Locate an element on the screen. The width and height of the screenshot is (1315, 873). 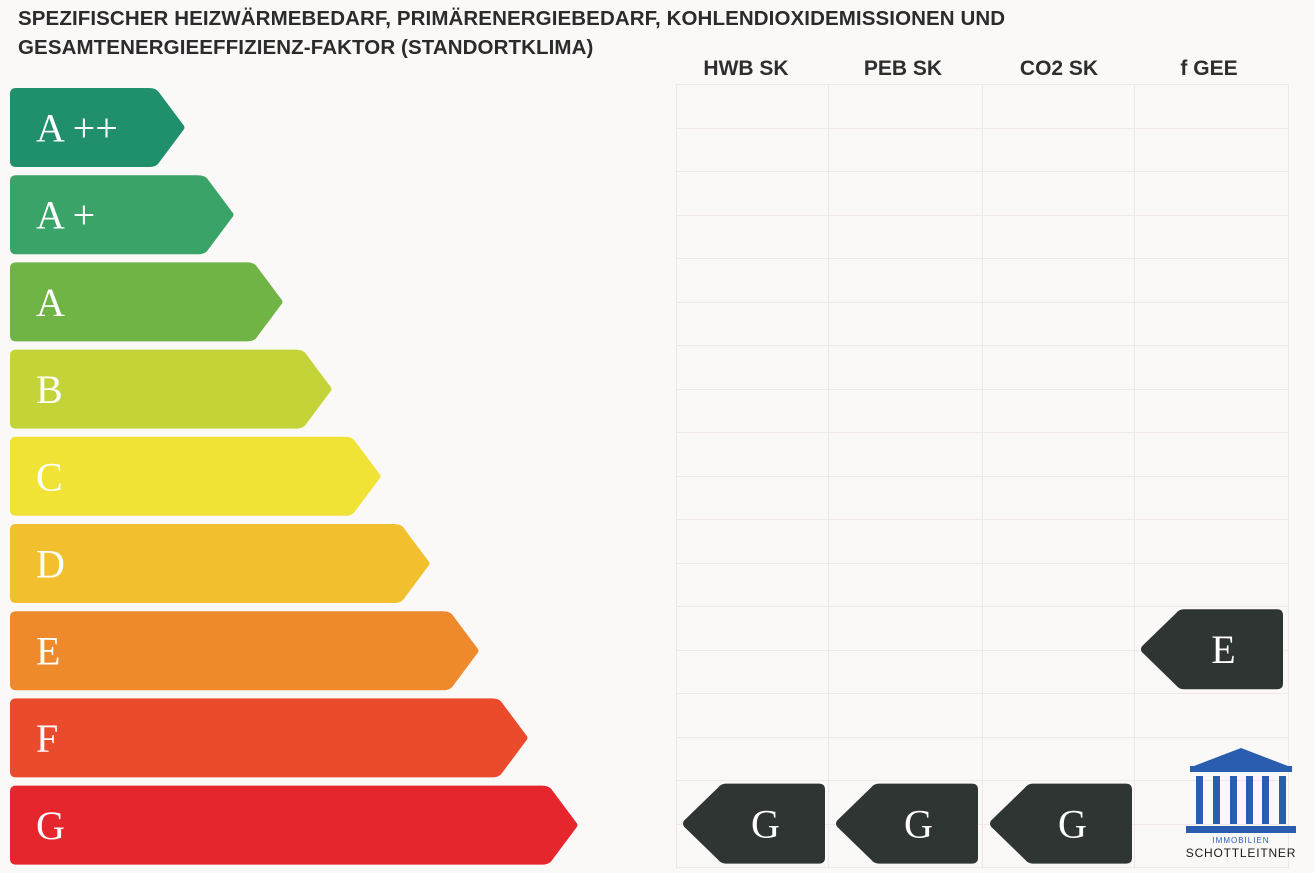
scale-band-label: A is located at coordinates (50, 302).